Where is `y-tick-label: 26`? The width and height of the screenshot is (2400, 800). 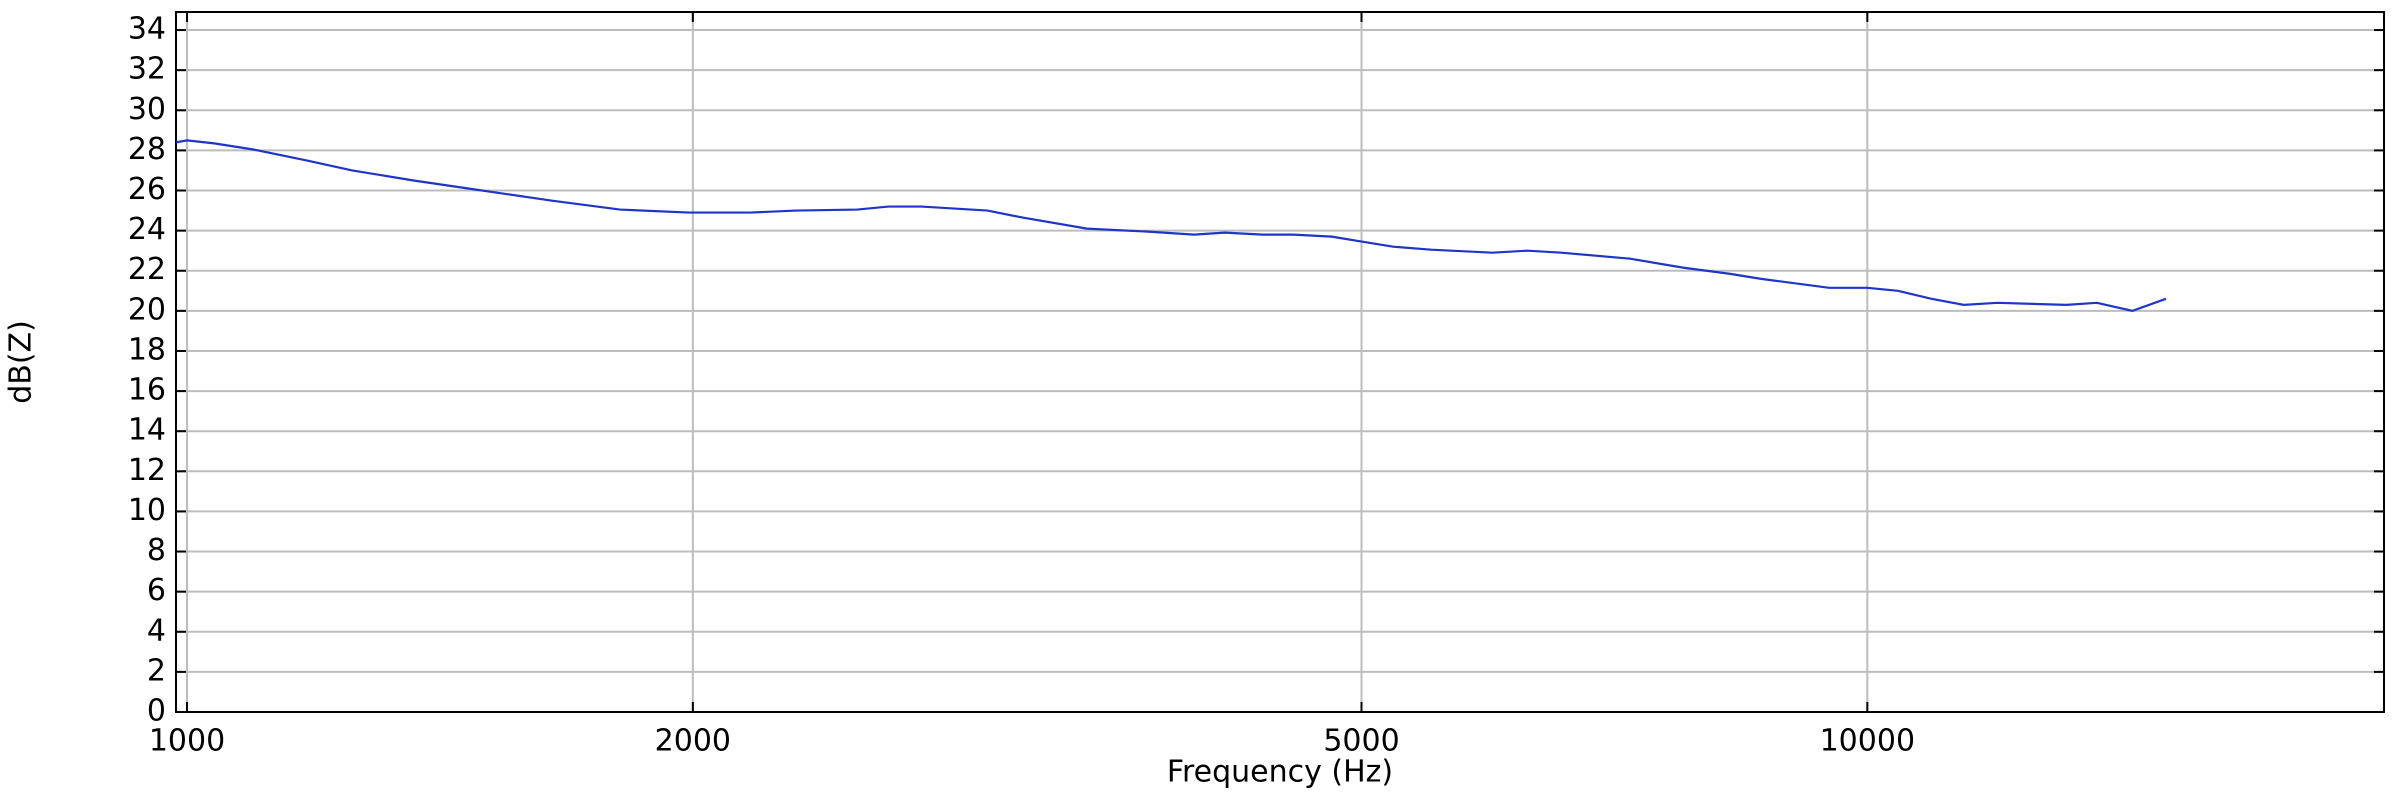
y-tick-label: 26 is located at coordinates (147, 189).